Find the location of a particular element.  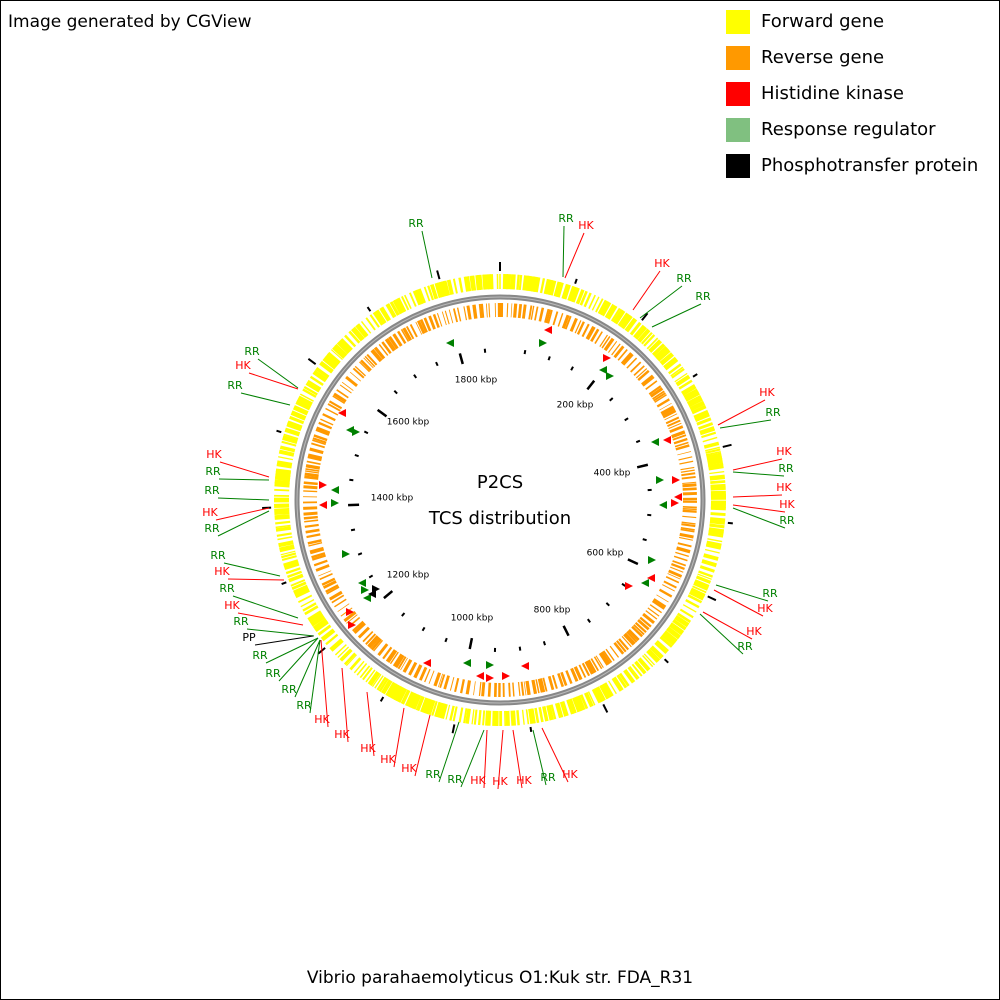

outer-tick is located at coordinates (576, 281).